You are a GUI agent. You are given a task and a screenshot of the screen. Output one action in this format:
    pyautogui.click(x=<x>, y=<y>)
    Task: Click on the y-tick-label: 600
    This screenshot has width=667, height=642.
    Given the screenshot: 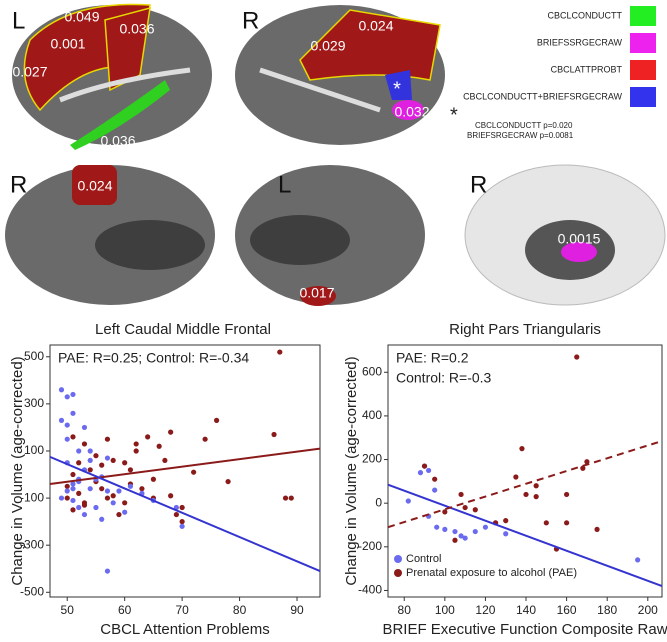 What is the action you would take?
    pyautogui.click(x=372, y=371)
    